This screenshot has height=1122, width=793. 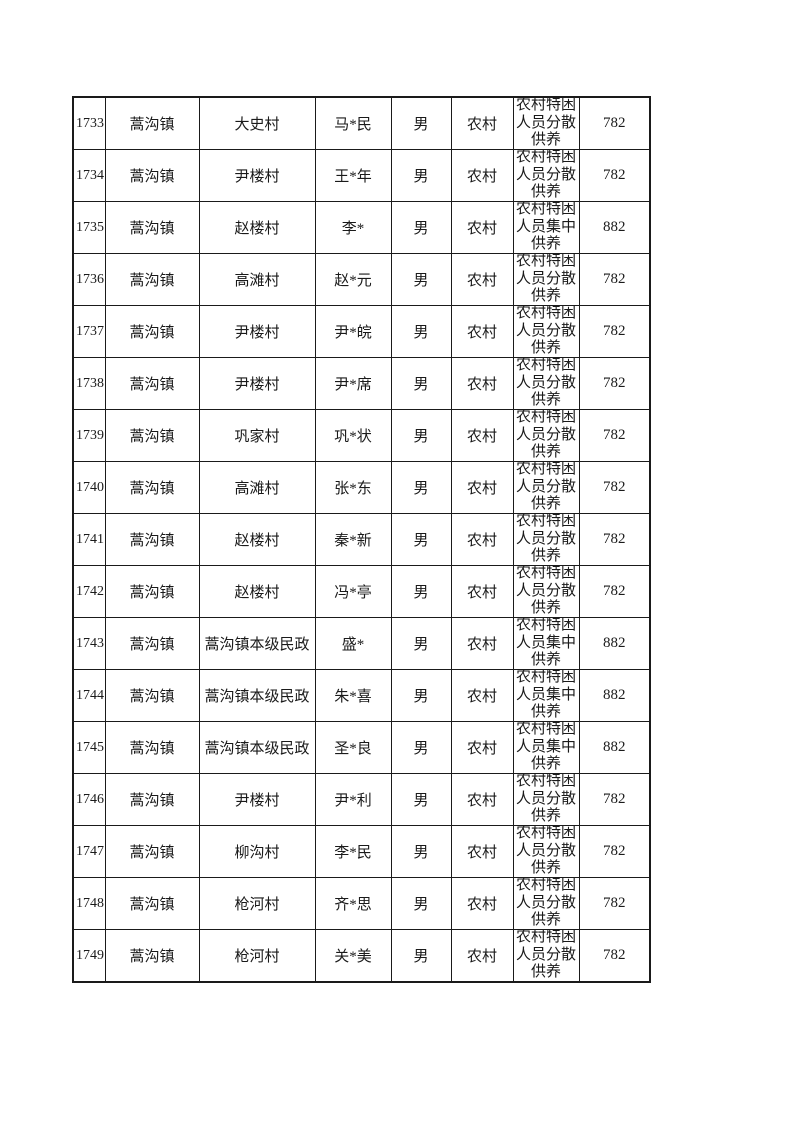 I want to click on name-cell: 王*年, so click(x=353, y=175).